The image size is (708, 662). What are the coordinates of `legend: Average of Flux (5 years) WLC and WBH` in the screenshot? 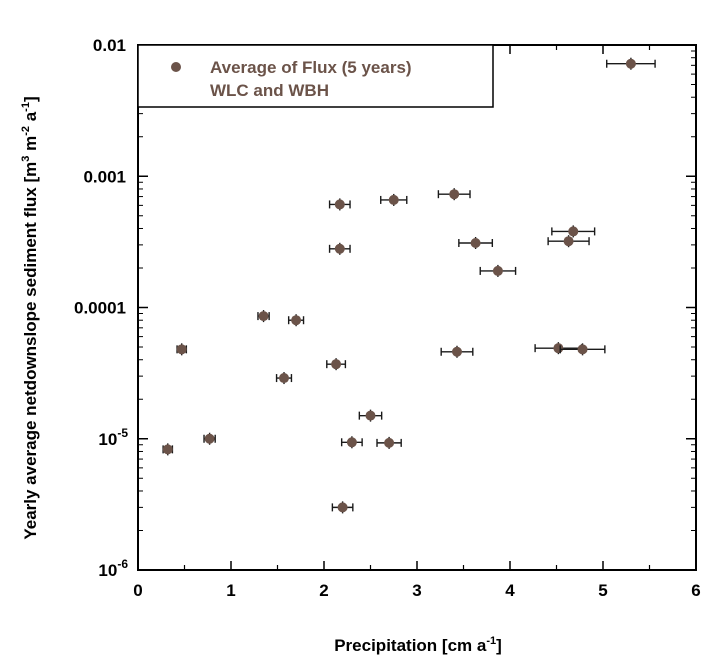 It's located at (315, 76).